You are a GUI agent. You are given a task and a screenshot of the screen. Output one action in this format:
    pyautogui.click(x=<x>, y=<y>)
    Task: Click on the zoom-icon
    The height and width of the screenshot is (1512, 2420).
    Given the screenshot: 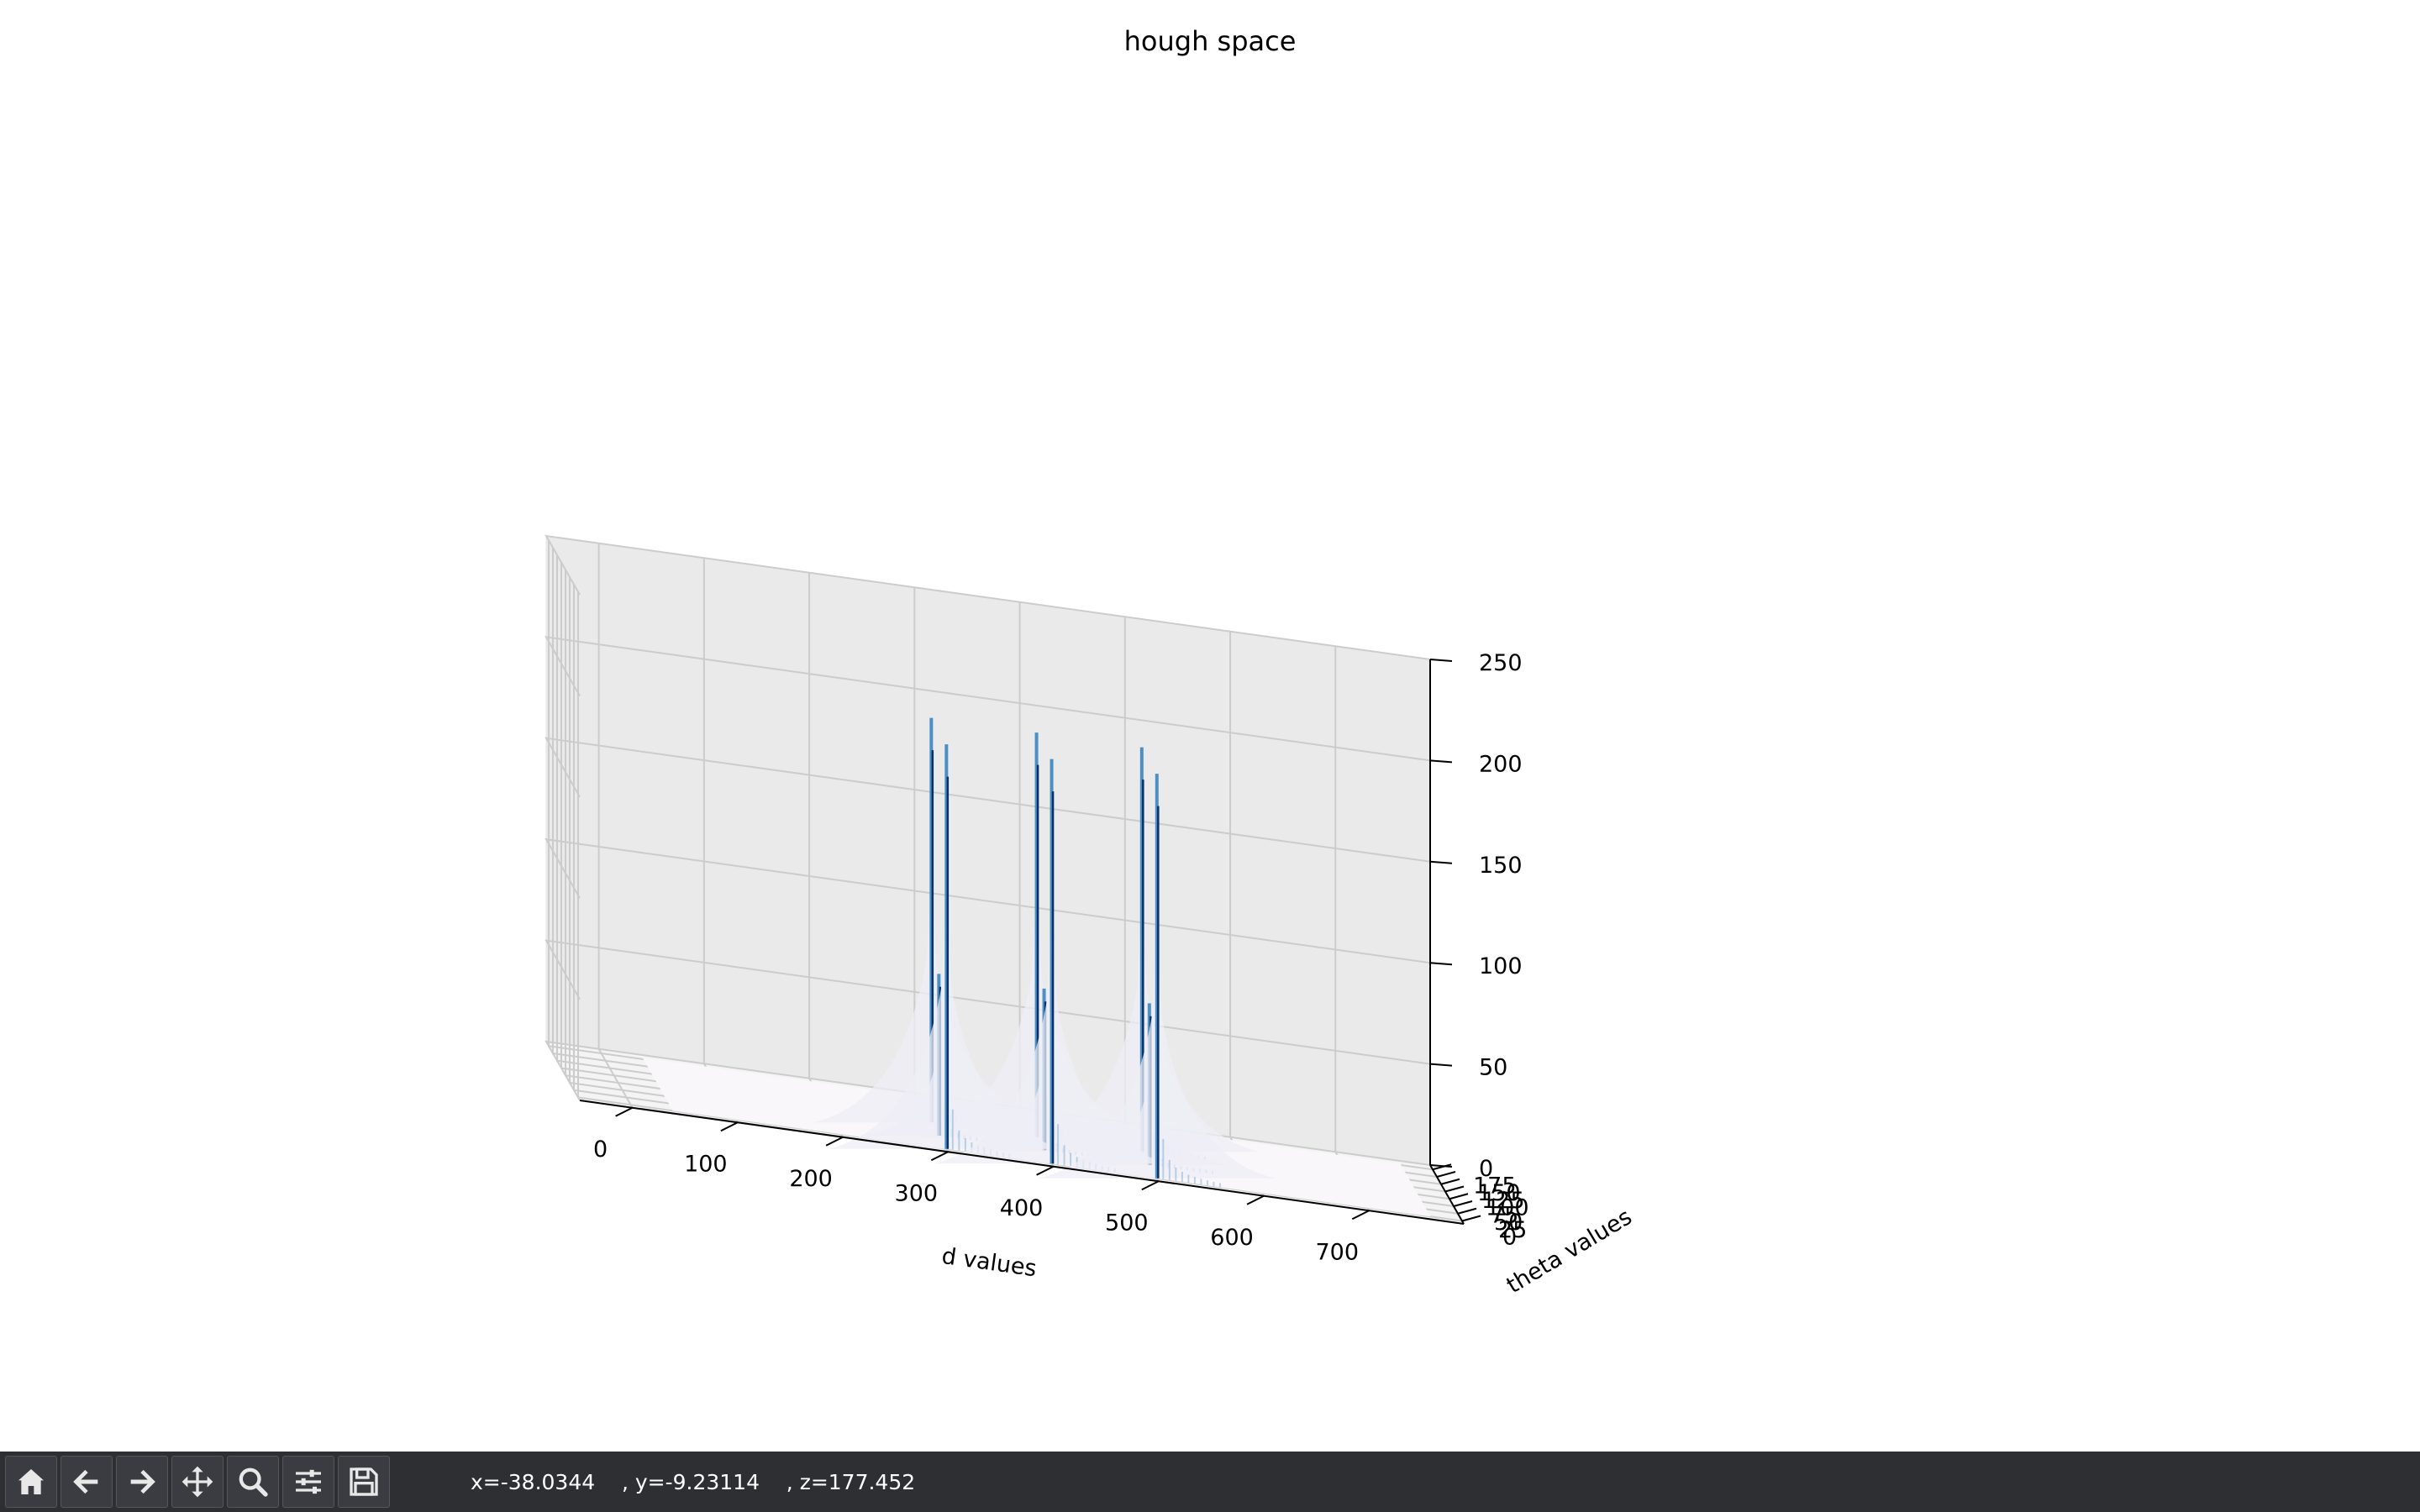 What is the action you would take?
    pyautogui.click(x=254, y=1482)
    